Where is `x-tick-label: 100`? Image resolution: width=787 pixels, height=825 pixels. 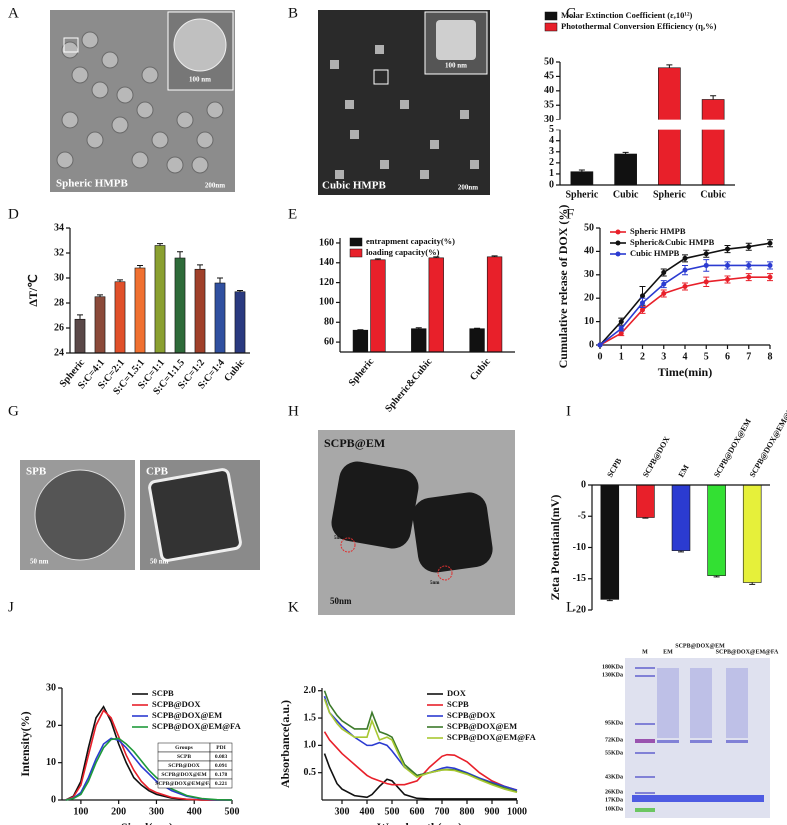
x-tick-label: 100 is located at coordinates (80, 811).